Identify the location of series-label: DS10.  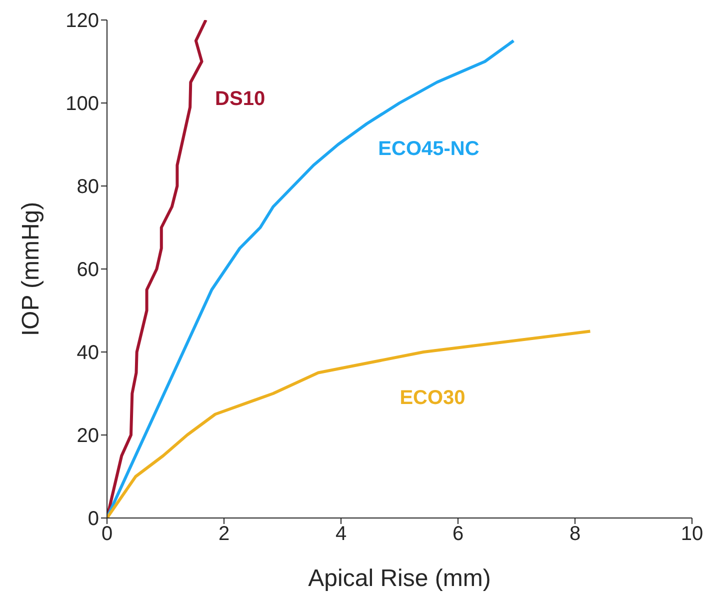
(240, 99).